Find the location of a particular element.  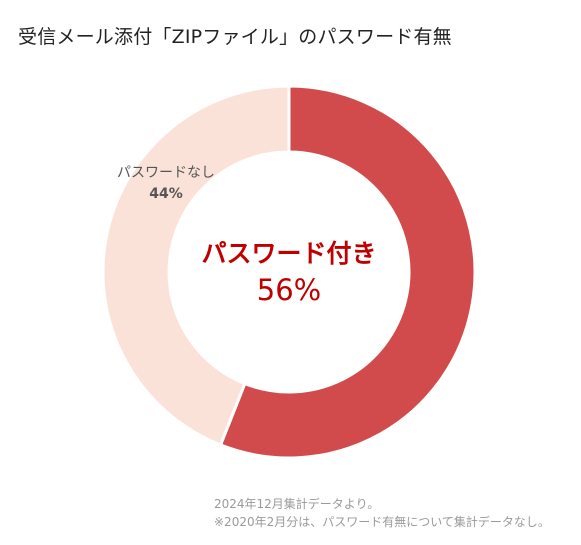

chart-title: 受信メール添付「ZIPファイル」のパスワード有無 is located at coordinates (235, 37).